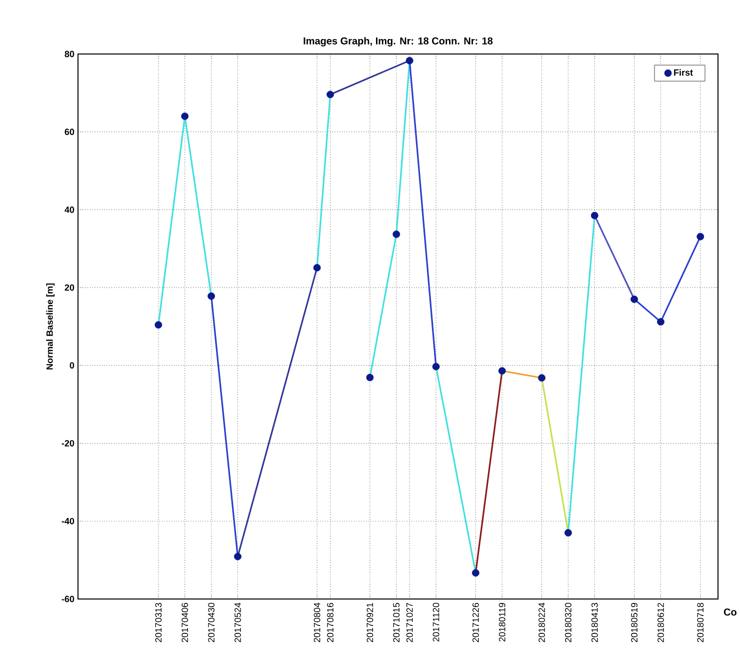  I want to click on x-tick-label: 20170406, so click(185, 622).